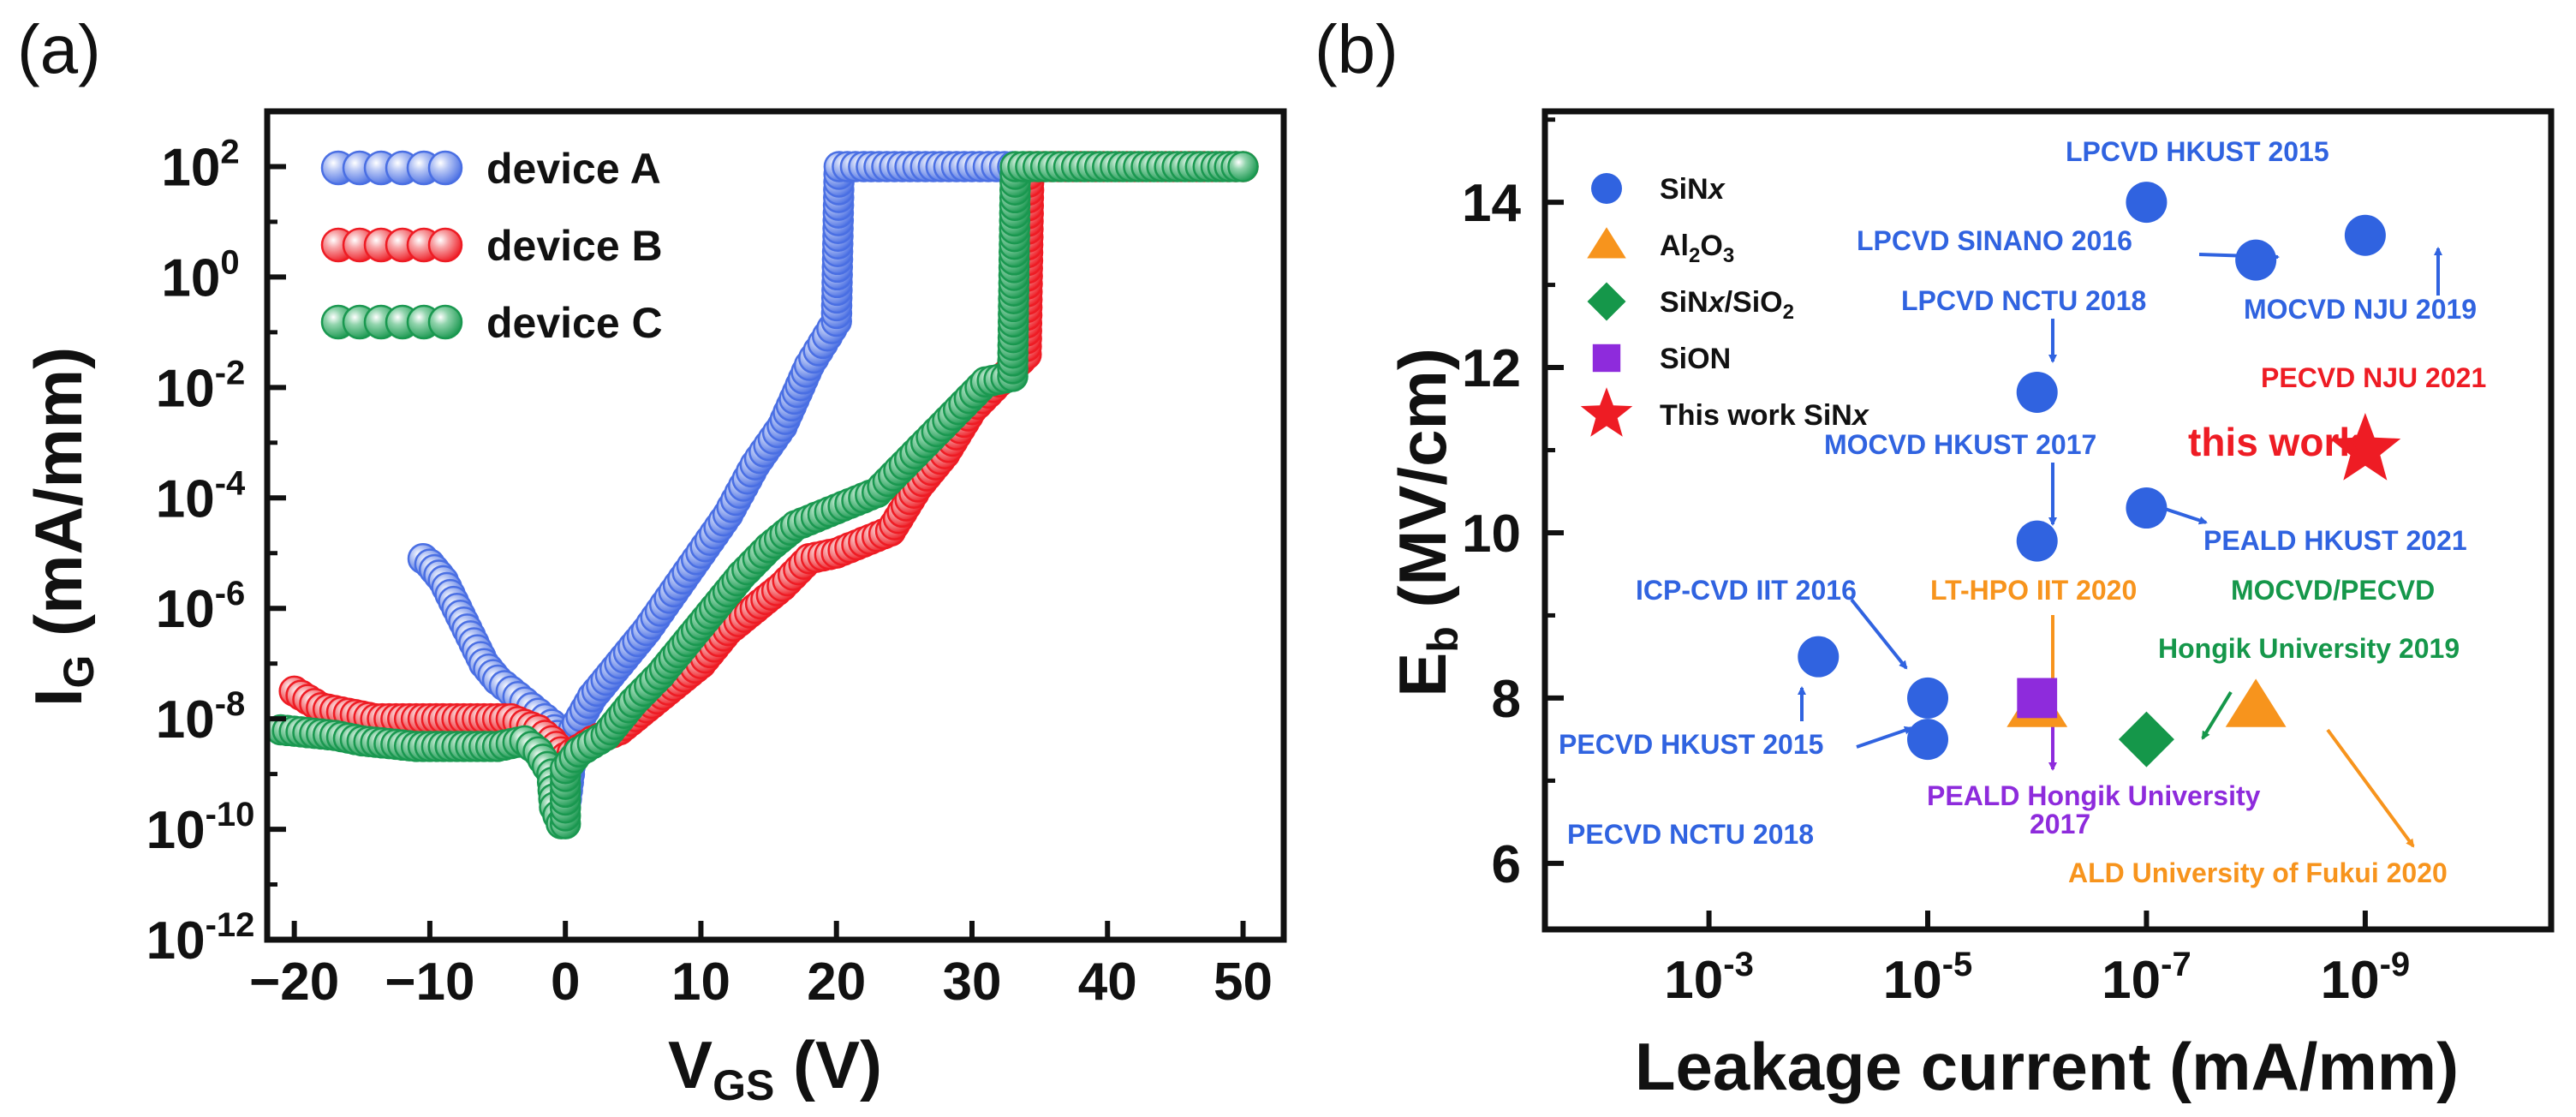 Image resolution: width=2576 pixels, height=1117 pixels. I want to click on annotation-pecvd-nju-2021: PECVD NJU 2021, so click(2373, 377).